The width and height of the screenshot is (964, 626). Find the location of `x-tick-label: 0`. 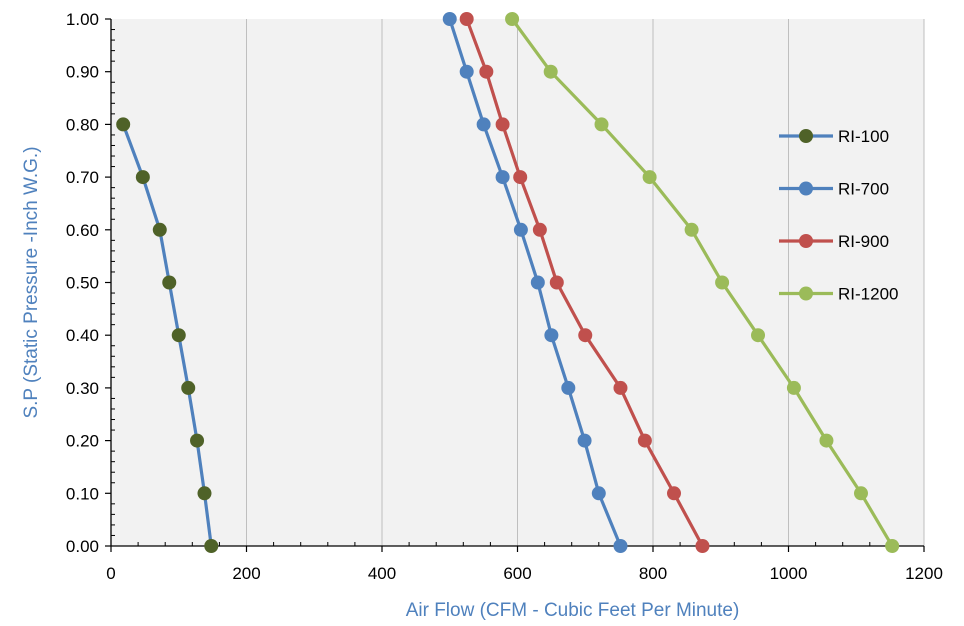

x-tick-label: 0 is located at coordinates (110, 573).